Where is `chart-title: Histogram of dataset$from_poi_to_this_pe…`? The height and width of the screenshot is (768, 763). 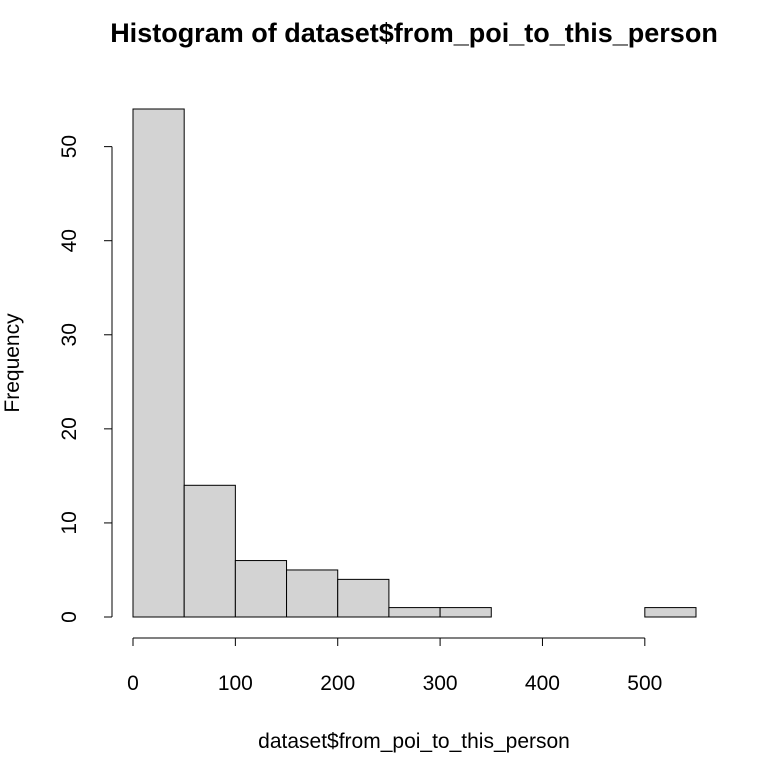
chart-title: Histogram of dataset$from_poi_to_this_pe… is located at coordinates (414, 33).